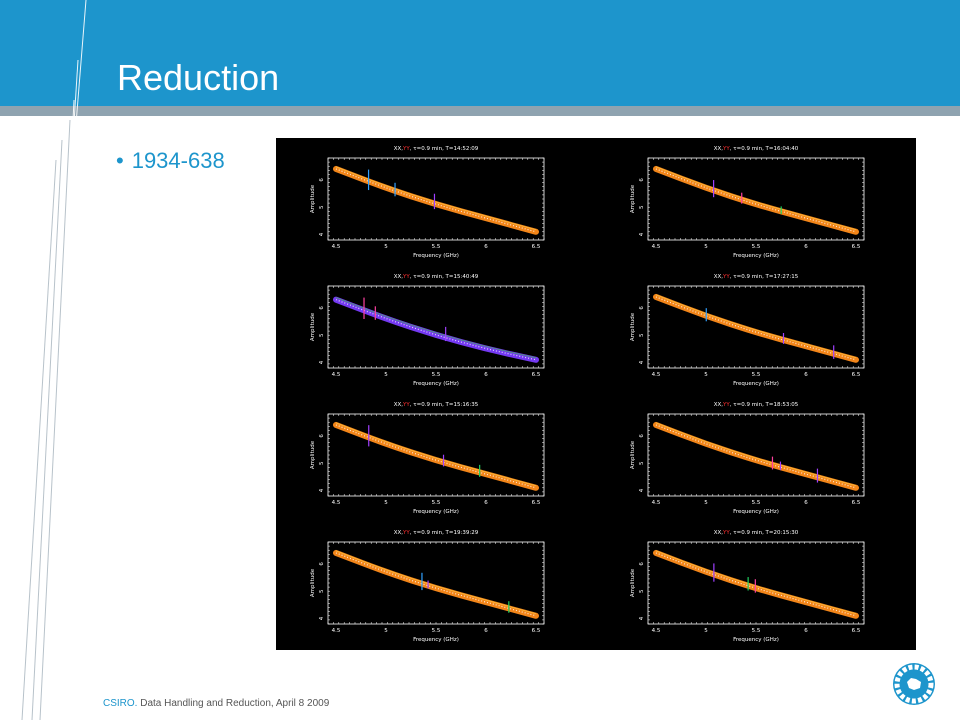  What do you see at coordinates (444, 405) in the screenshot?
I see `plot-title-rest: , τ=0.9 min, T=15:16:35` at bounding box center [444, 405].